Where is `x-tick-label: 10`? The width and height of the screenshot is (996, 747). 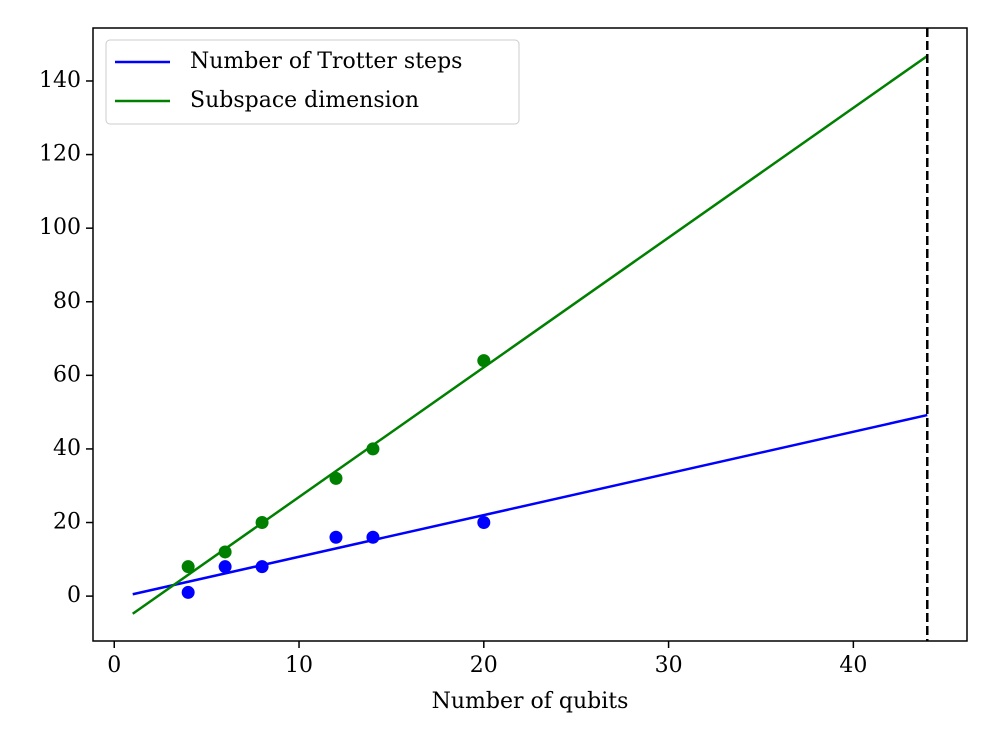
x-tick-label: 10 is located at coordinates (299, 665).